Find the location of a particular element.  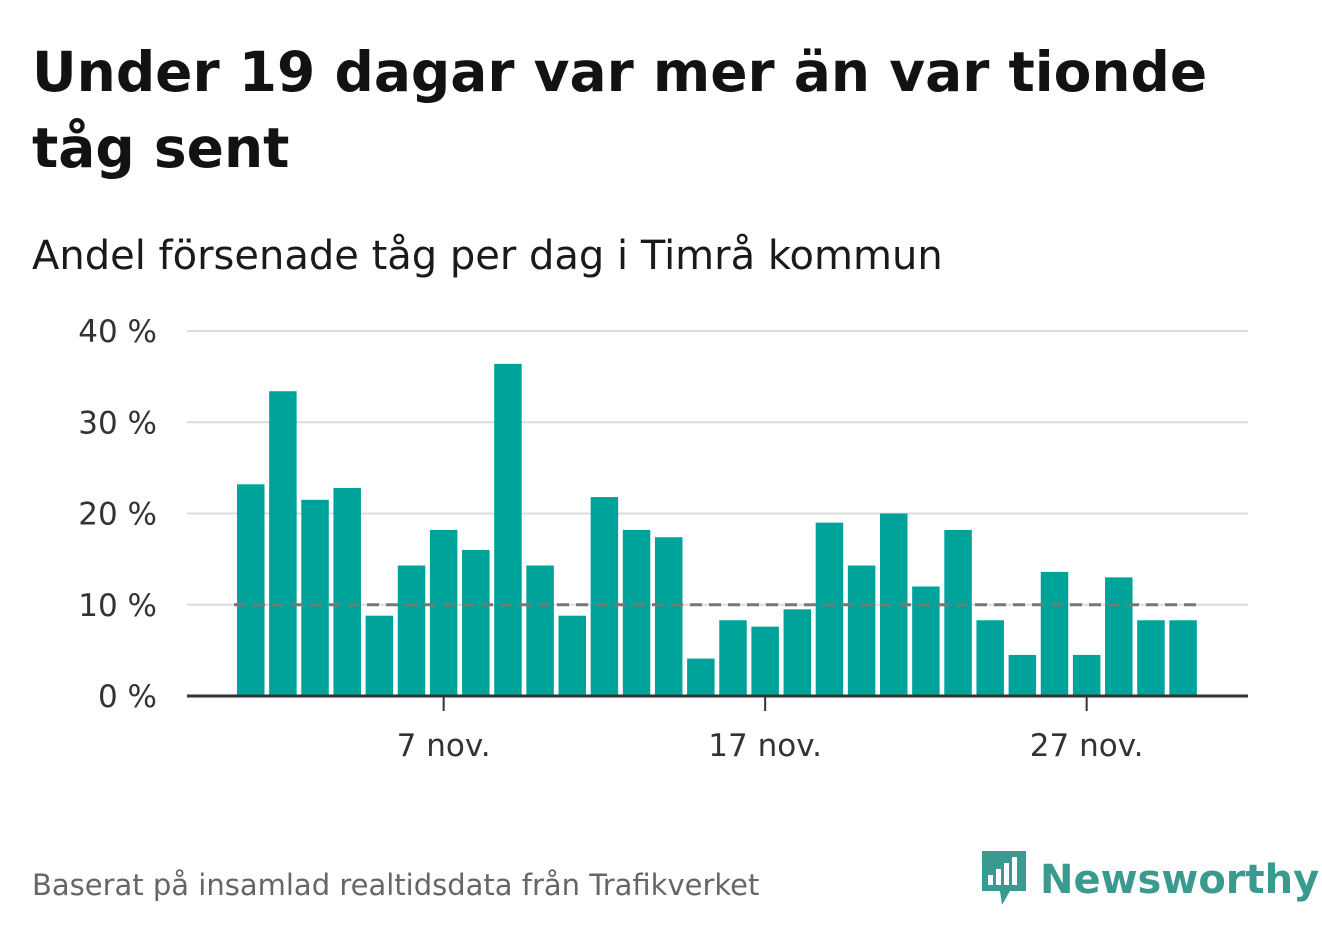

x-axis-labels: 7 nov. 17 nov. 27 nov. is located at coordinates (770, 730).